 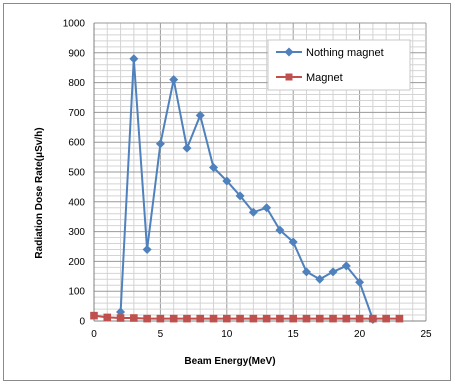 I want to click on legend-label-nothing-magnet: Nothing magnet, so click(x=345, y=53).